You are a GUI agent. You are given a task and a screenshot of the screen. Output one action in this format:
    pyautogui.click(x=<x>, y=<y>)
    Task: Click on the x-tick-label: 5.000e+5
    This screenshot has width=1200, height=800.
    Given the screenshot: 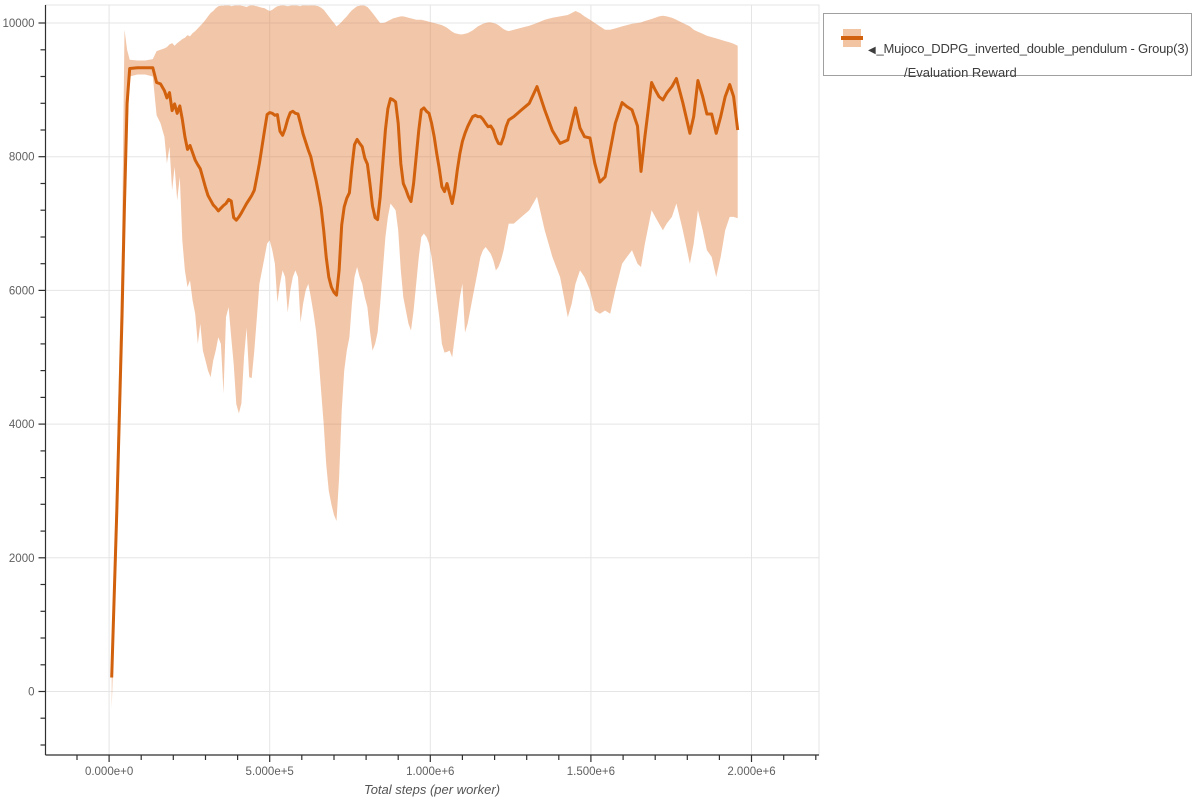 What is the action you would take?
    pyautogui.click(x=270, y=772)
    